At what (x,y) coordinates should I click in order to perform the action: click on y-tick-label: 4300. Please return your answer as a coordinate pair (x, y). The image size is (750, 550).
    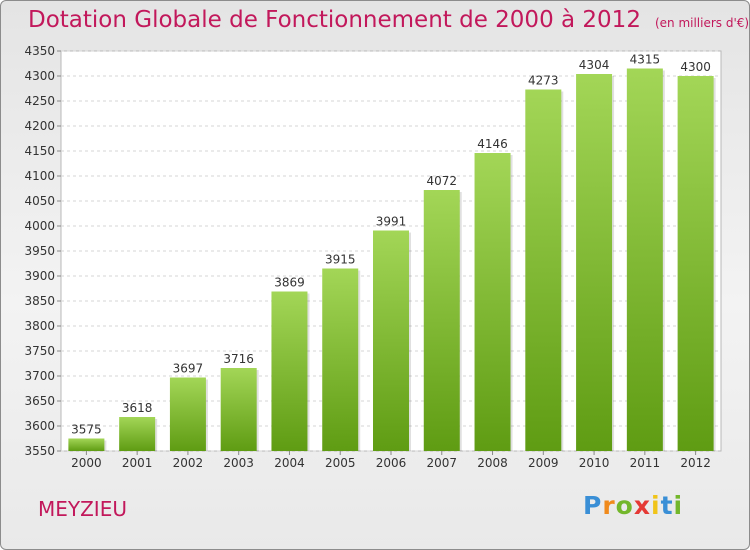
    Looking at the image, I should click on (39, 76).